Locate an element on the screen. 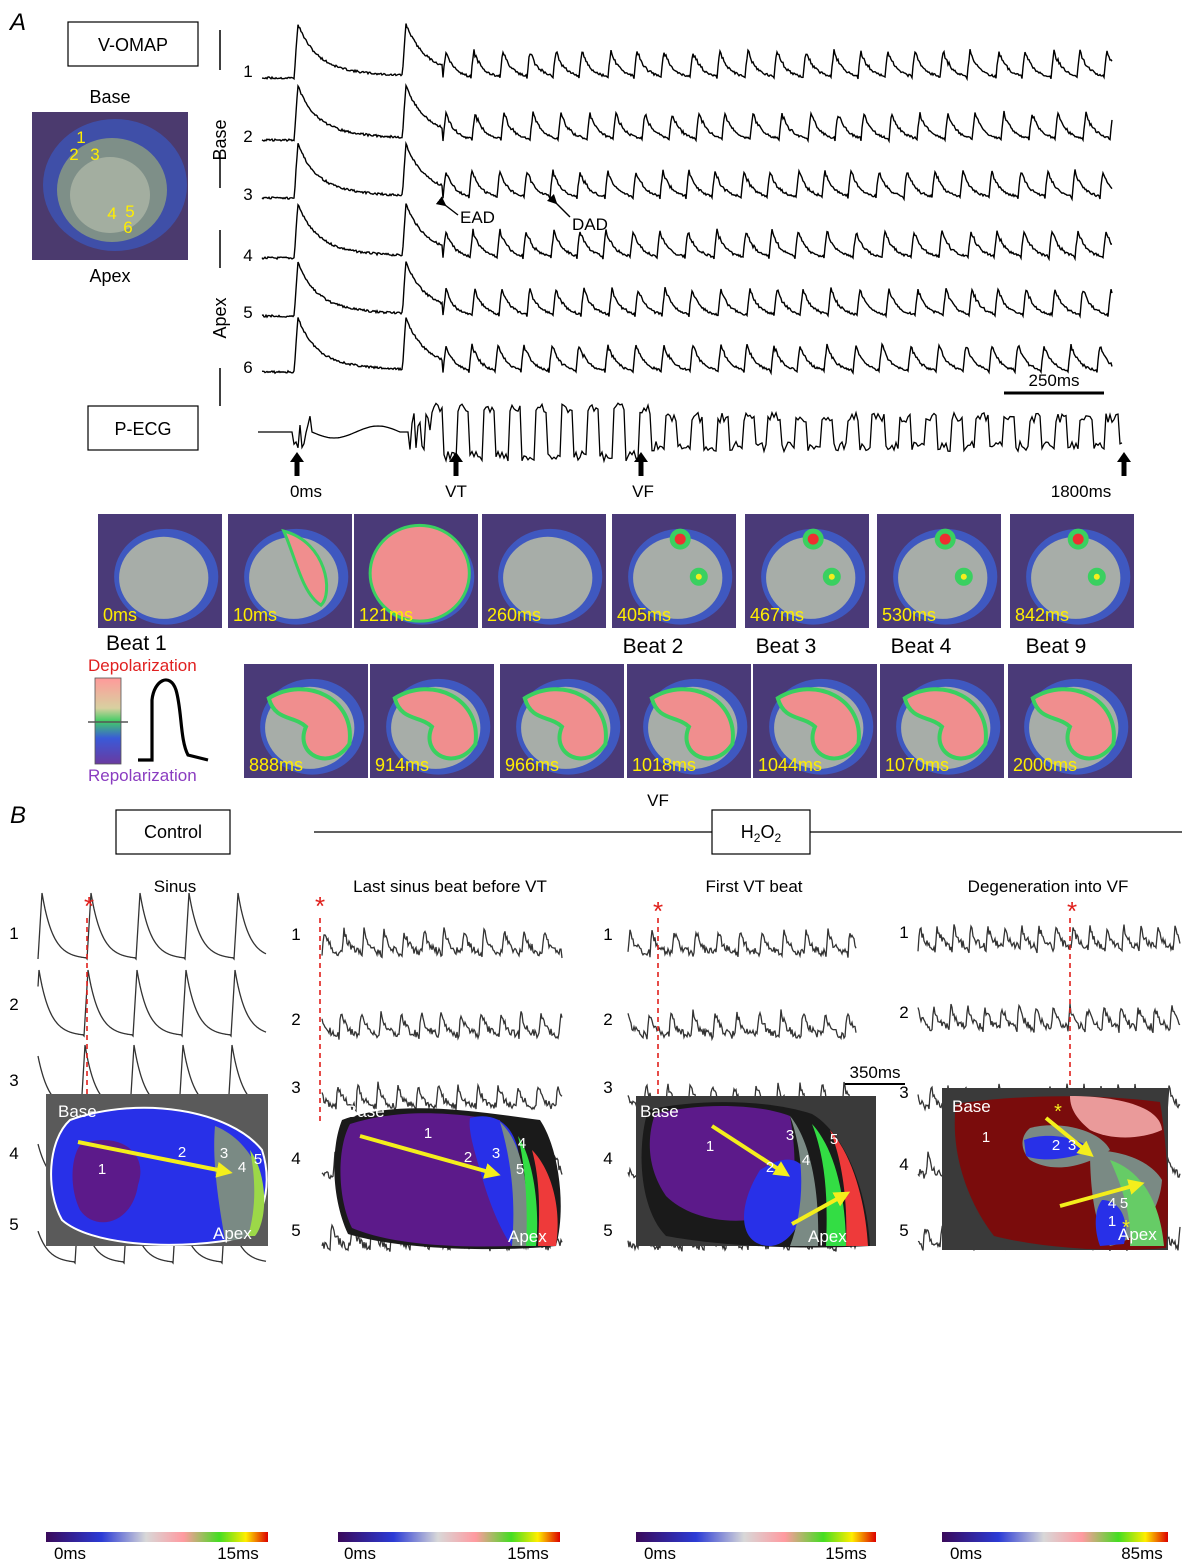  trace-number-2: 2 is located at coordinates (247, 136).